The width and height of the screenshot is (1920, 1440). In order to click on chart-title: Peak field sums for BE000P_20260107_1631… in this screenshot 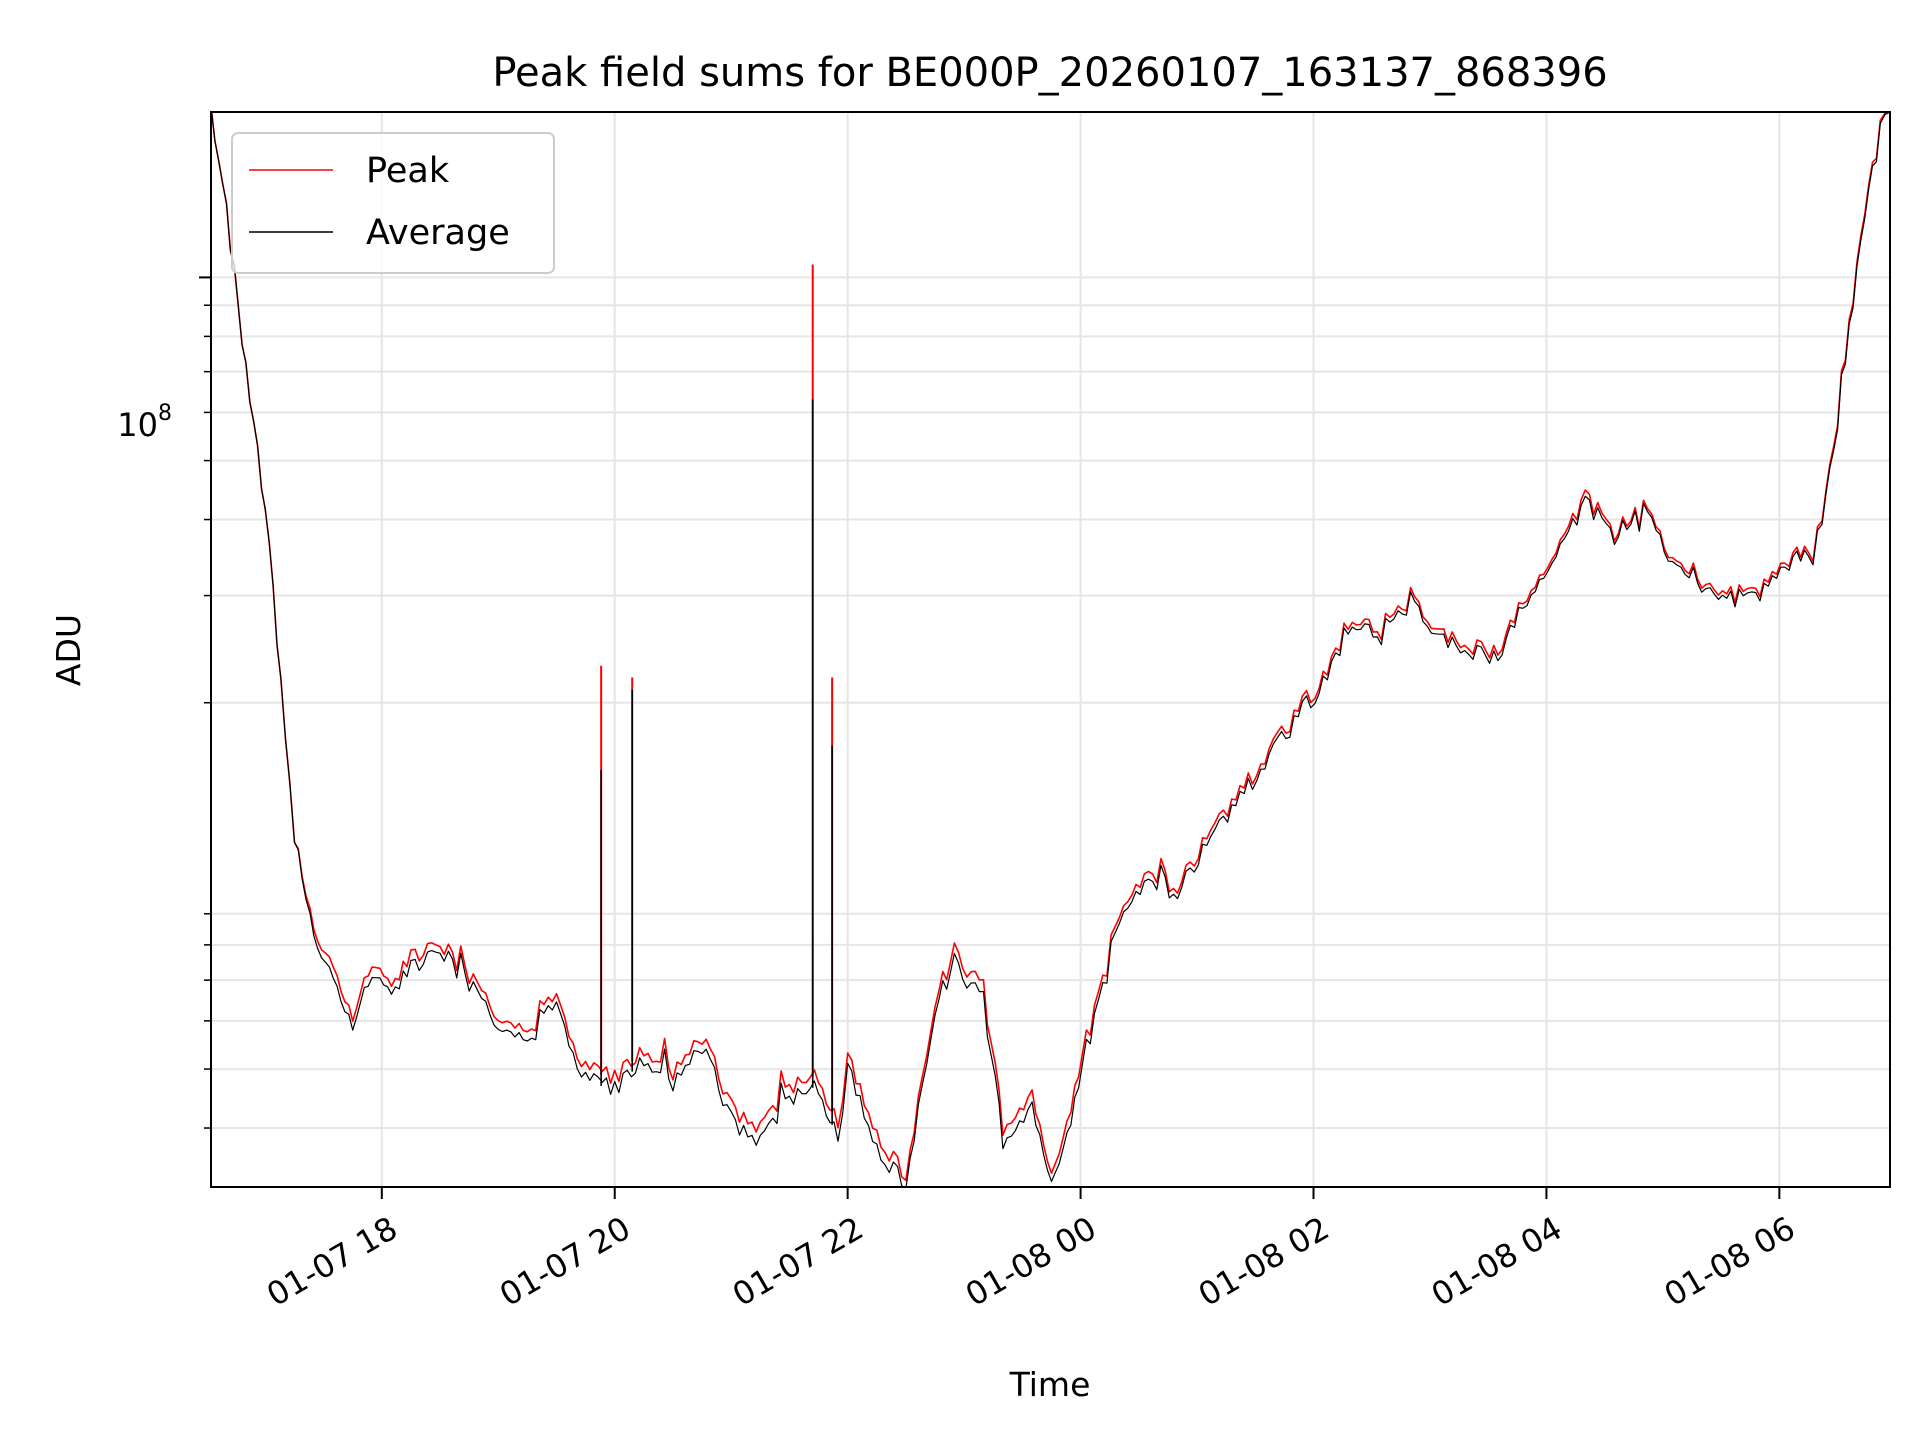, I will do `click(1049, 73)`.